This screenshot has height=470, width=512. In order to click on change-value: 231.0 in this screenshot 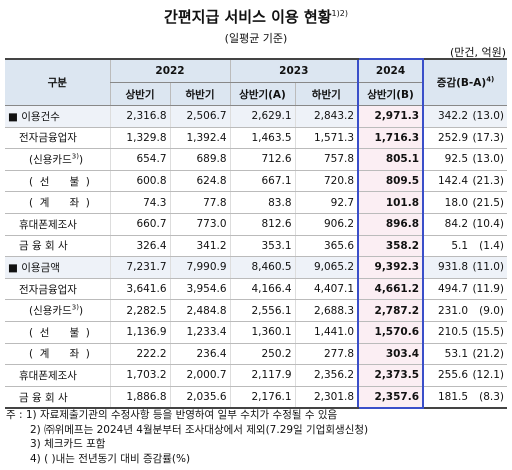, I will do `click(453, 310)`.